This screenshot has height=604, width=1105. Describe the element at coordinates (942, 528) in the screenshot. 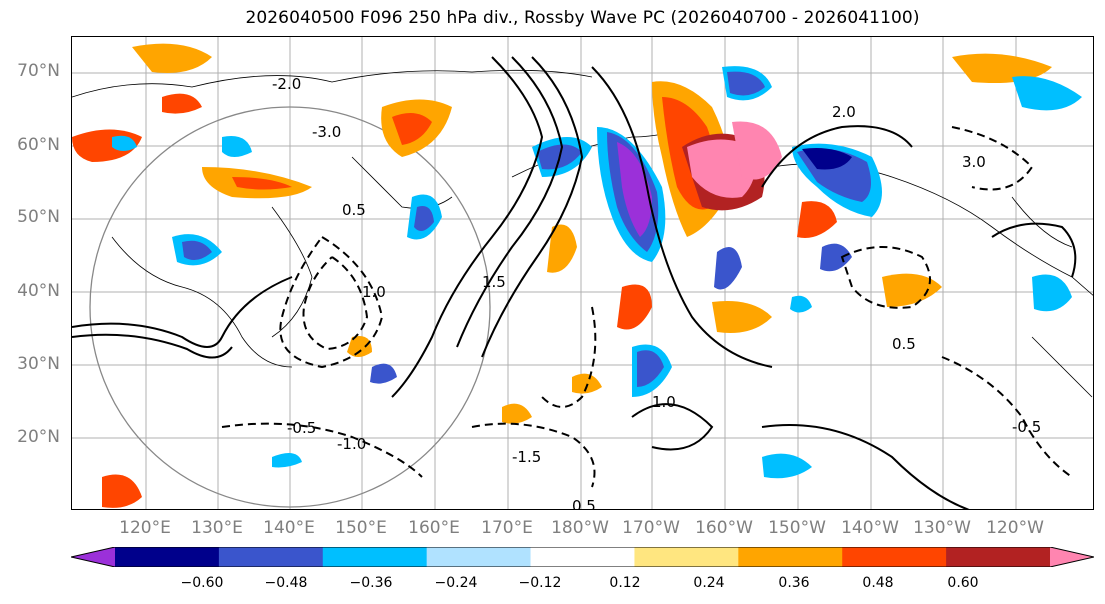

I see `lon-label: 130°W` at that location.